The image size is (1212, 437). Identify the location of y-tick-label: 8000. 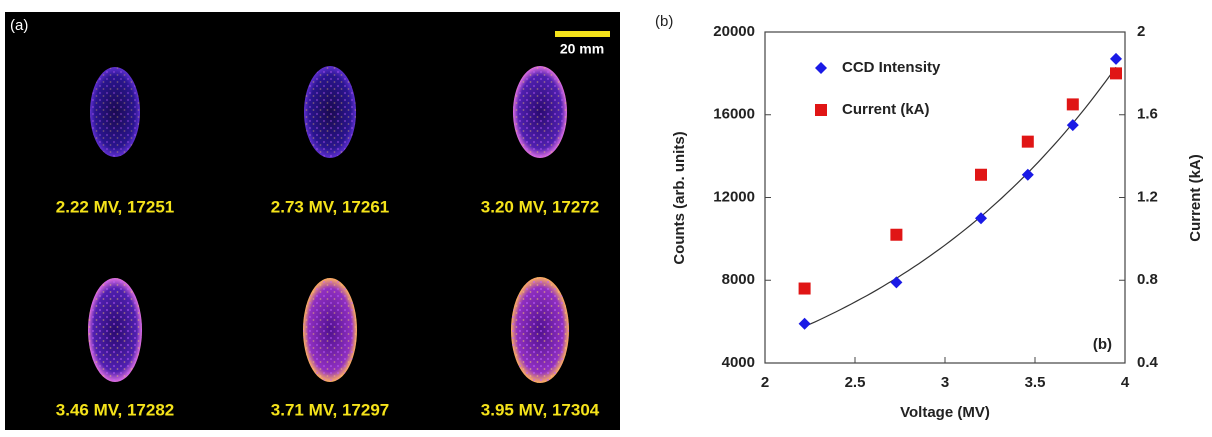
(738, 279).